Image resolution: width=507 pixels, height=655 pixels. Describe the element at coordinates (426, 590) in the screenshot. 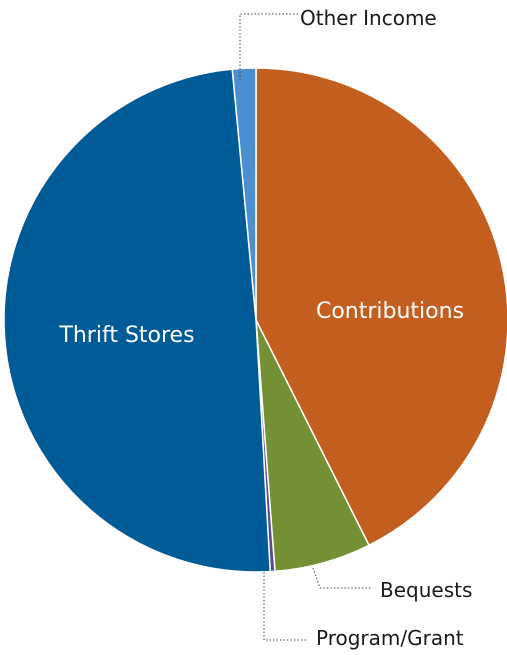

I see `slice-label-bequests: Bequests` at that location.